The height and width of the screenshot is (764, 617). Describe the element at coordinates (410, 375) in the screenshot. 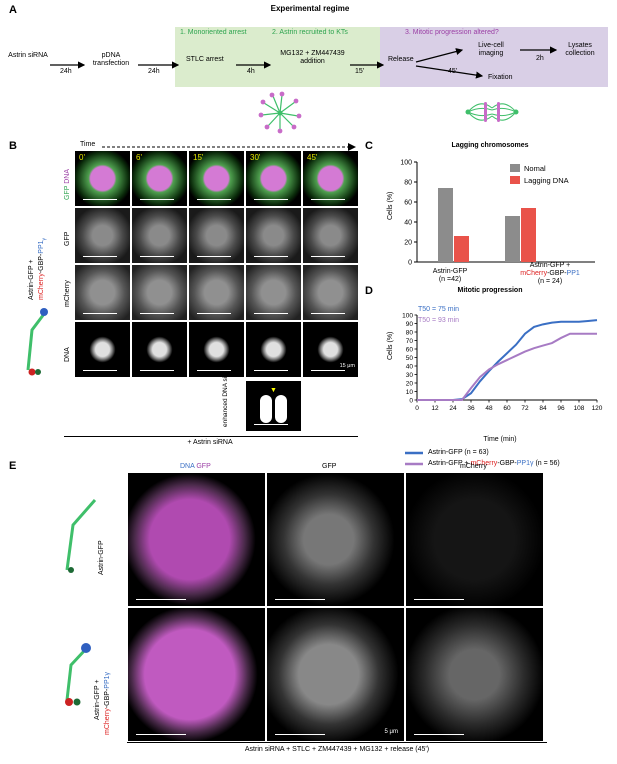

I see `d-y-tick-label: 30` at that location.